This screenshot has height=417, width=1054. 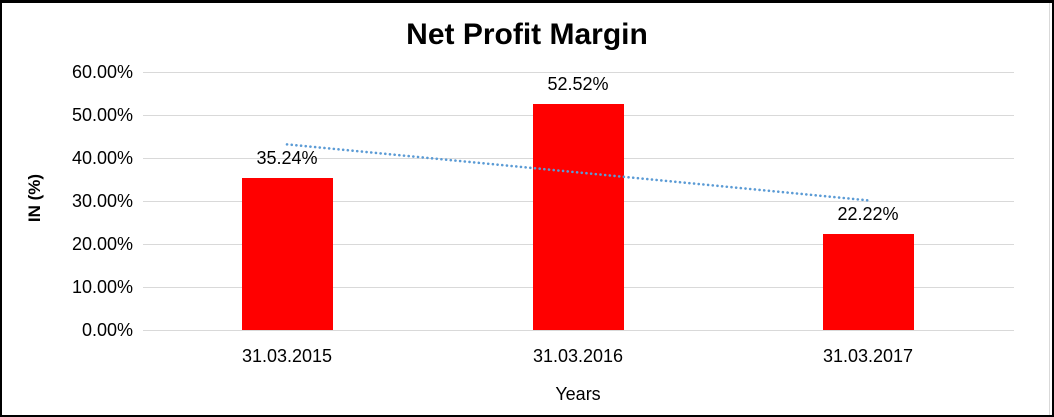 What do you see at coordinates (287, 356) in the screenshot?
I see `x-tick-label: 31.03.2015` at bounding box center [287, 356].